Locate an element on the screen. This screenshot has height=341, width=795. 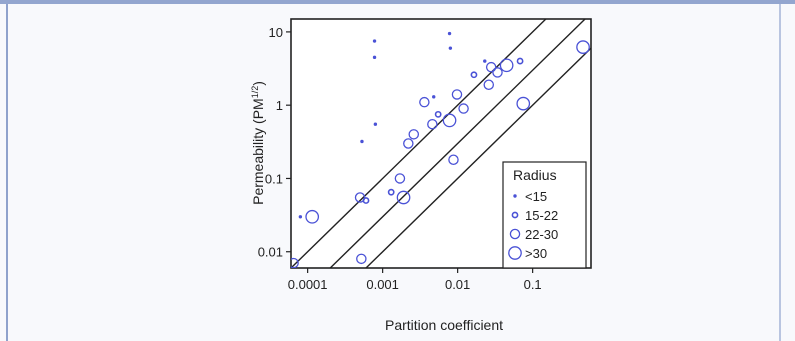
y-tick-label: 0.1 is located at coordinates (274, 178).